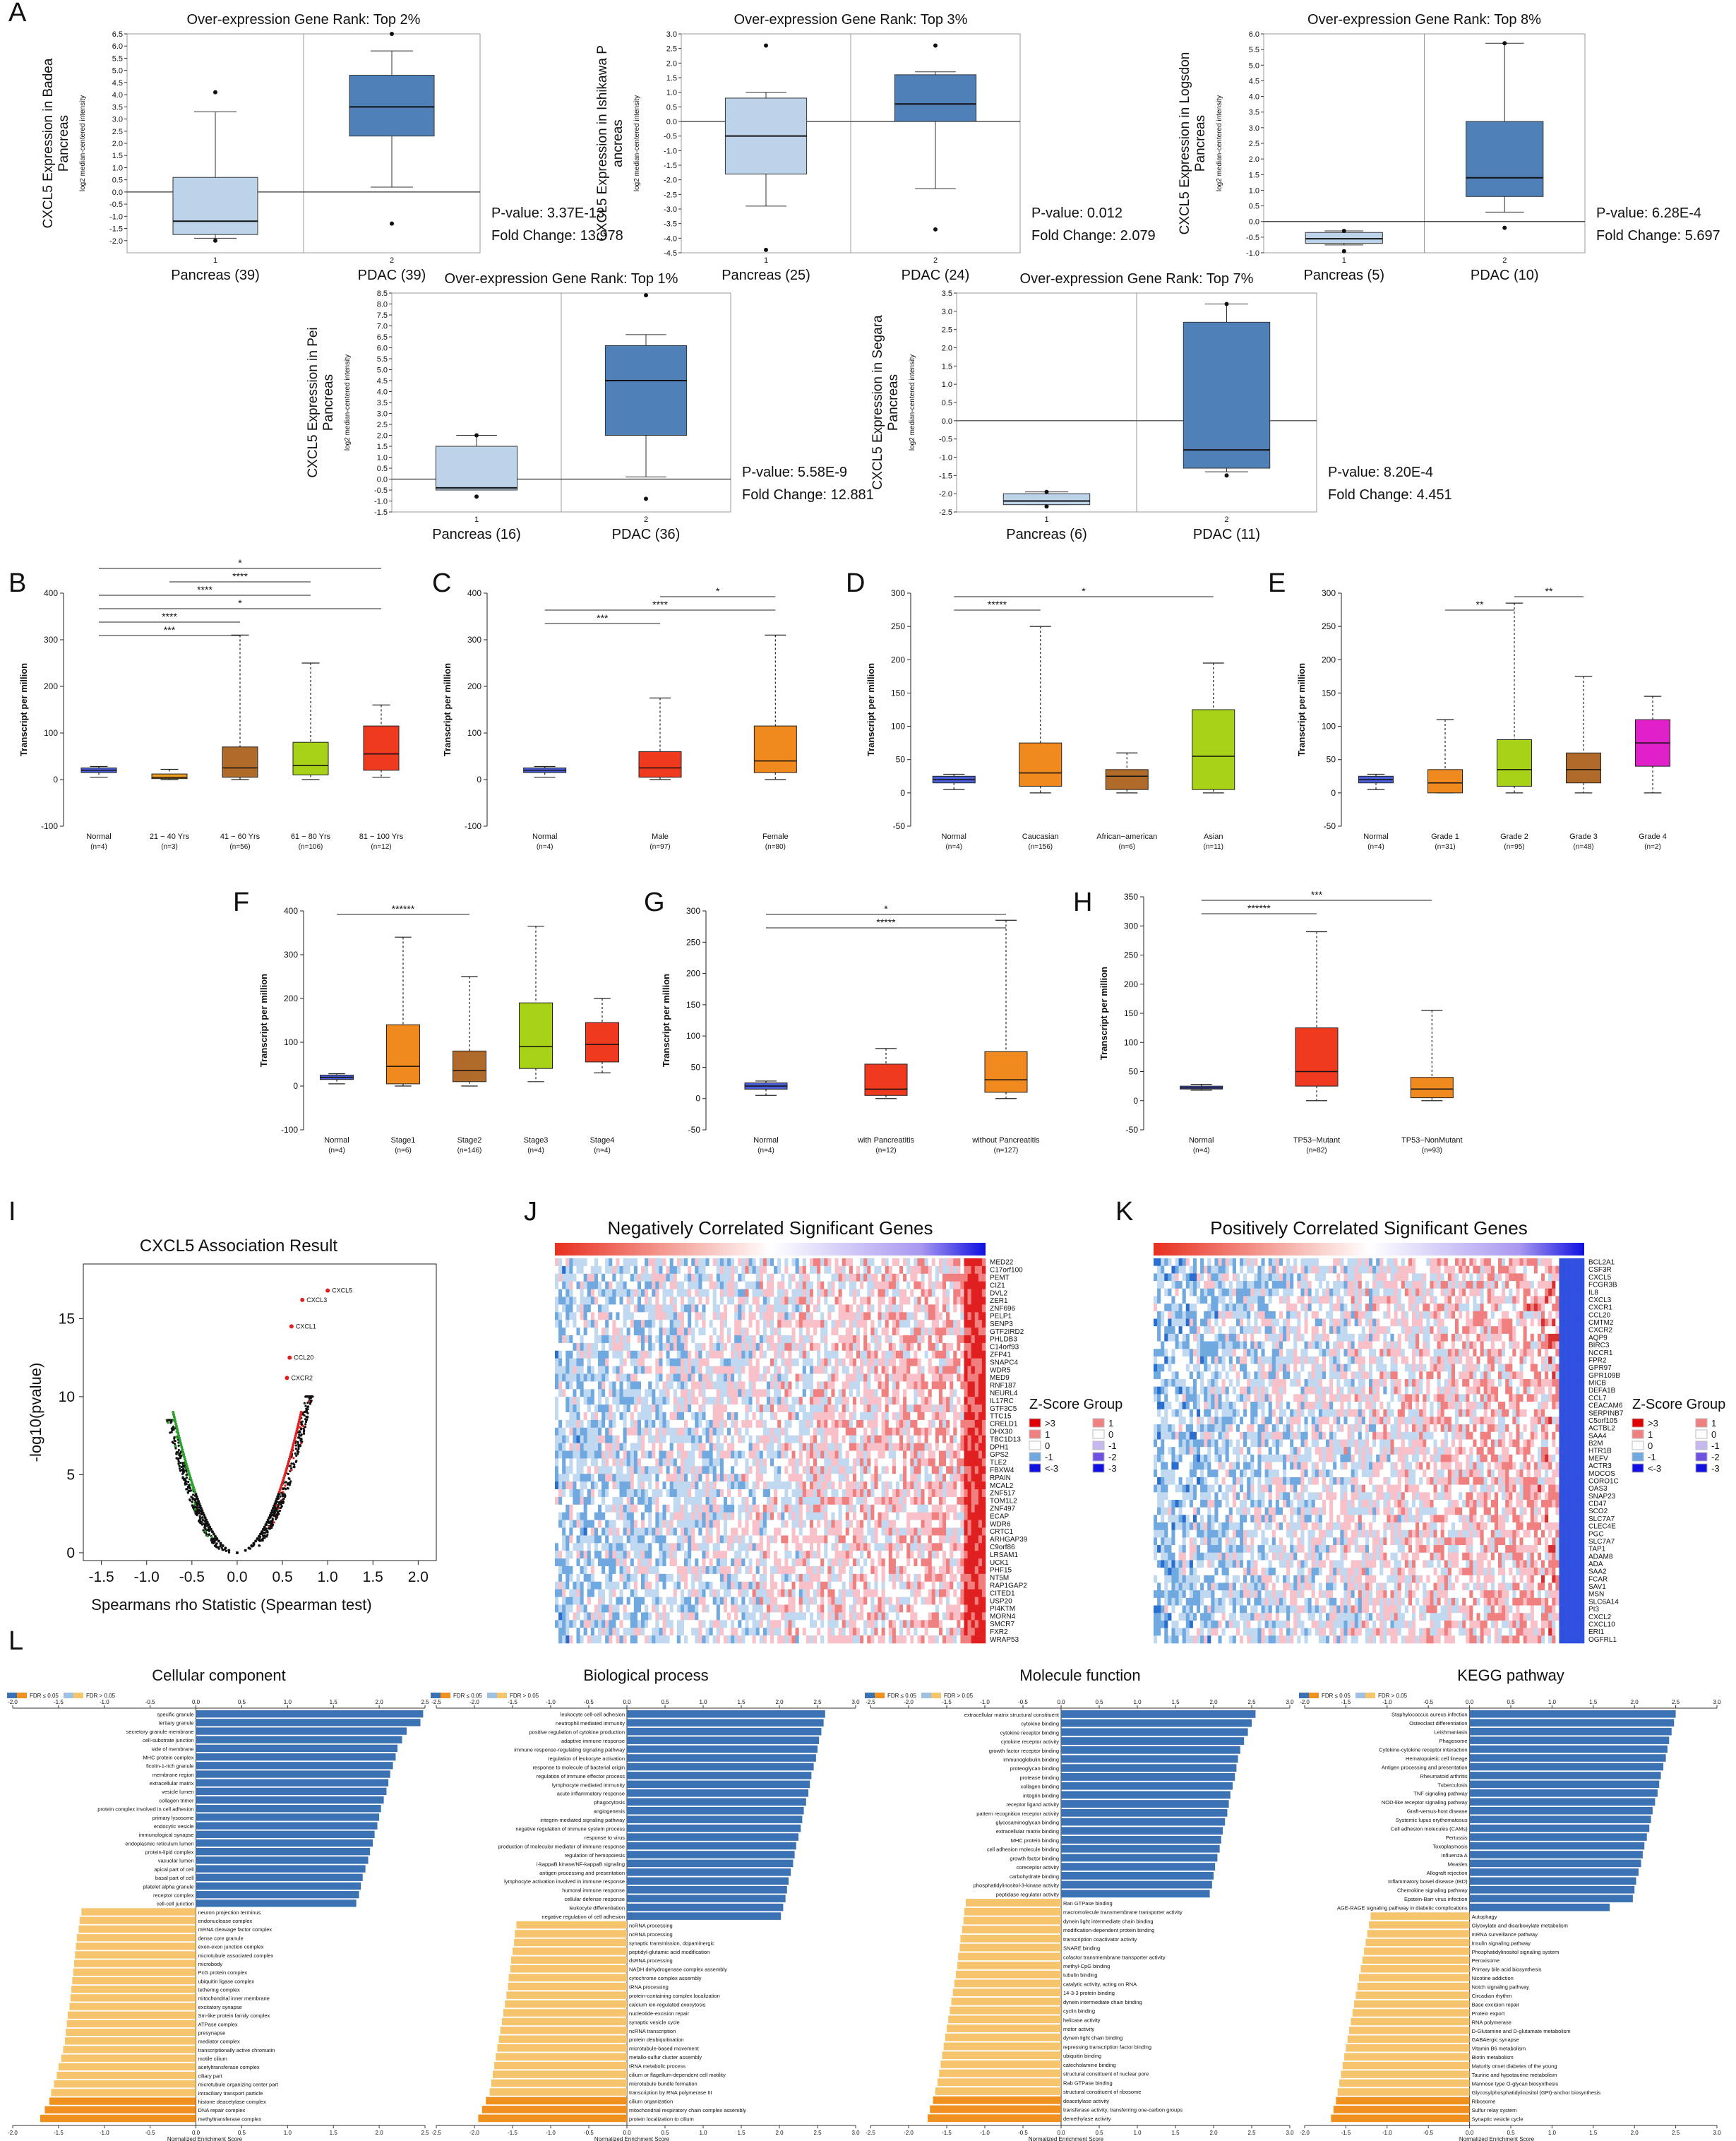 The width and height of the screenshot is (1736, 2141). Describe the element at coordinates (382, 315) in the screenshot. I see `y-tick-label: 7.5` at that location.